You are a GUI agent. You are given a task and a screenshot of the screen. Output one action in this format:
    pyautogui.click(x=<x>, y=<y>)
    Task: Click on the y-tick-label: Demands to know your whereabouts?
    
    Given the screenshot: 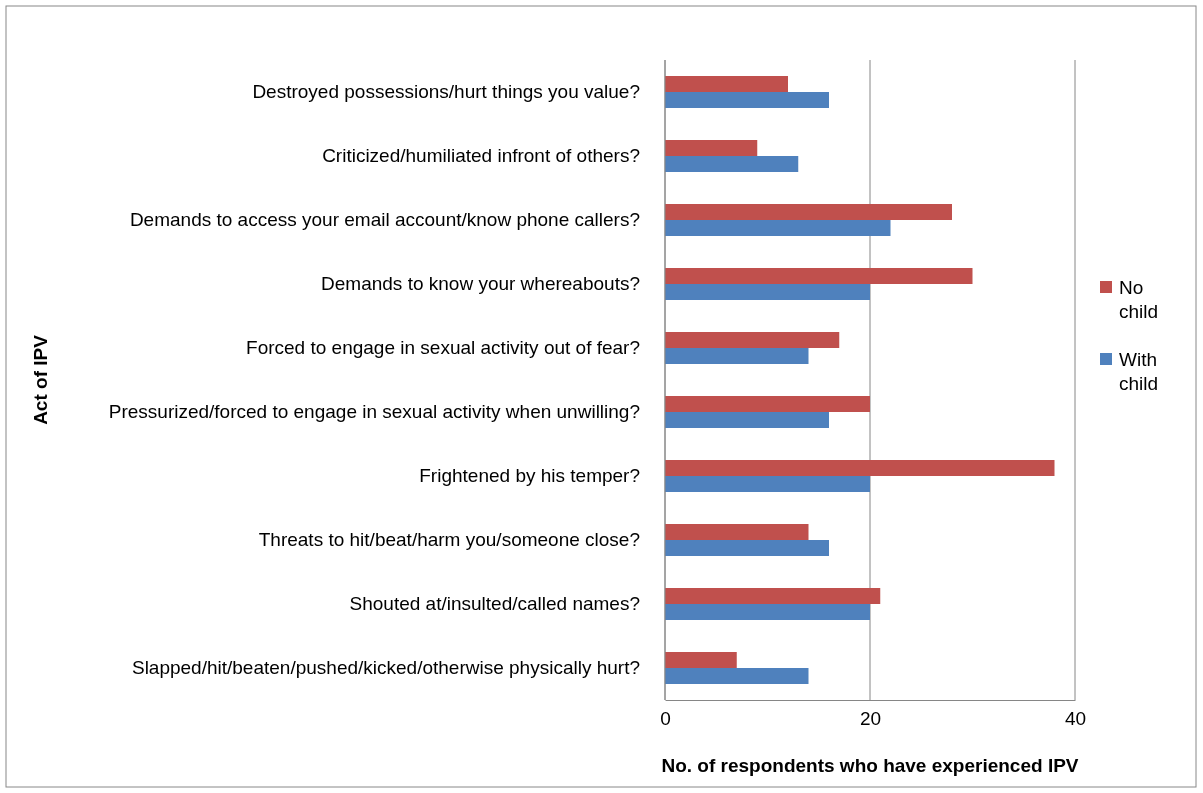 What is the action you would take?
    pyautogui.click(x=480, y=283)
    